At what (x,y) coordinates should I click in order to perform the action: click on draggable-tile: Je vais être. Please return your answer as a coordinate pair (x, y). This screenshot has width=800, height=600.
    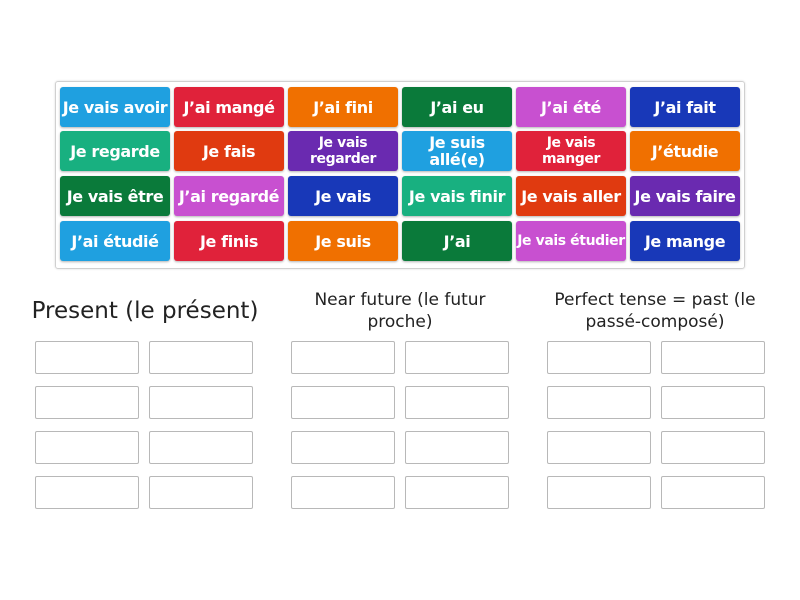
    Looking at the image, I should click on (115, 196).